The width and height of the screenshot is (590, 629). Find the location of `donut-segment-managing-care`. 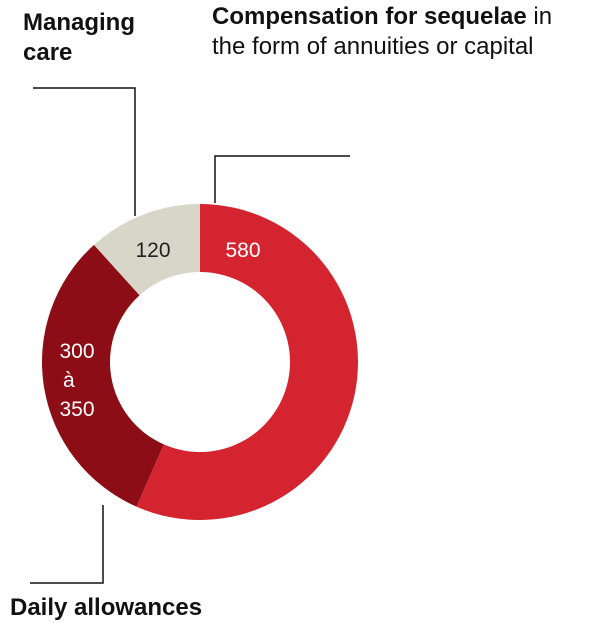

donut-segment-managing-care is located at coordinates (146, 250).